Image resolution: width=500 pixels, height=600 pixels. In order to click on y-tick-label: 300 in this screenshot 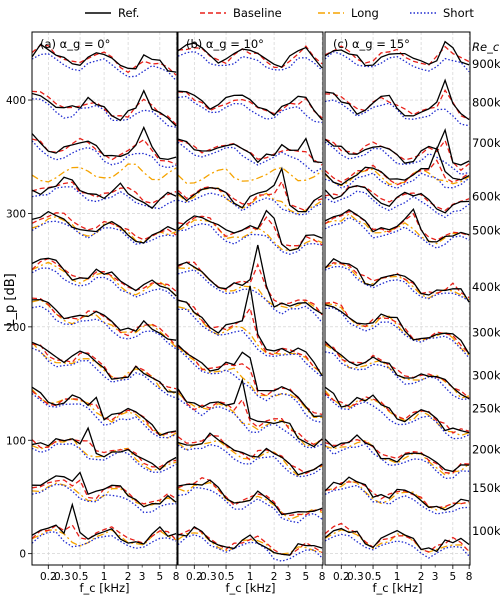, I will do `click(16, 214)`.